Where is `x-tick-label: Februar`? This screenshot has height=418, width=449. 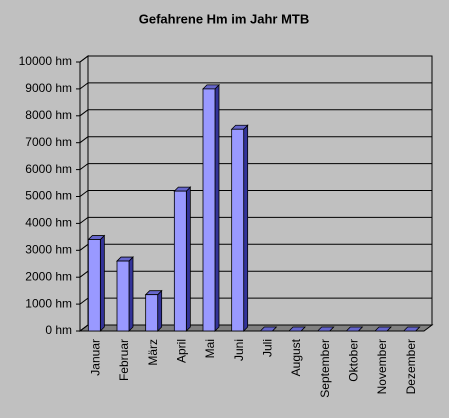
x-tick-label: Februar is located at coordinates (124, 360).